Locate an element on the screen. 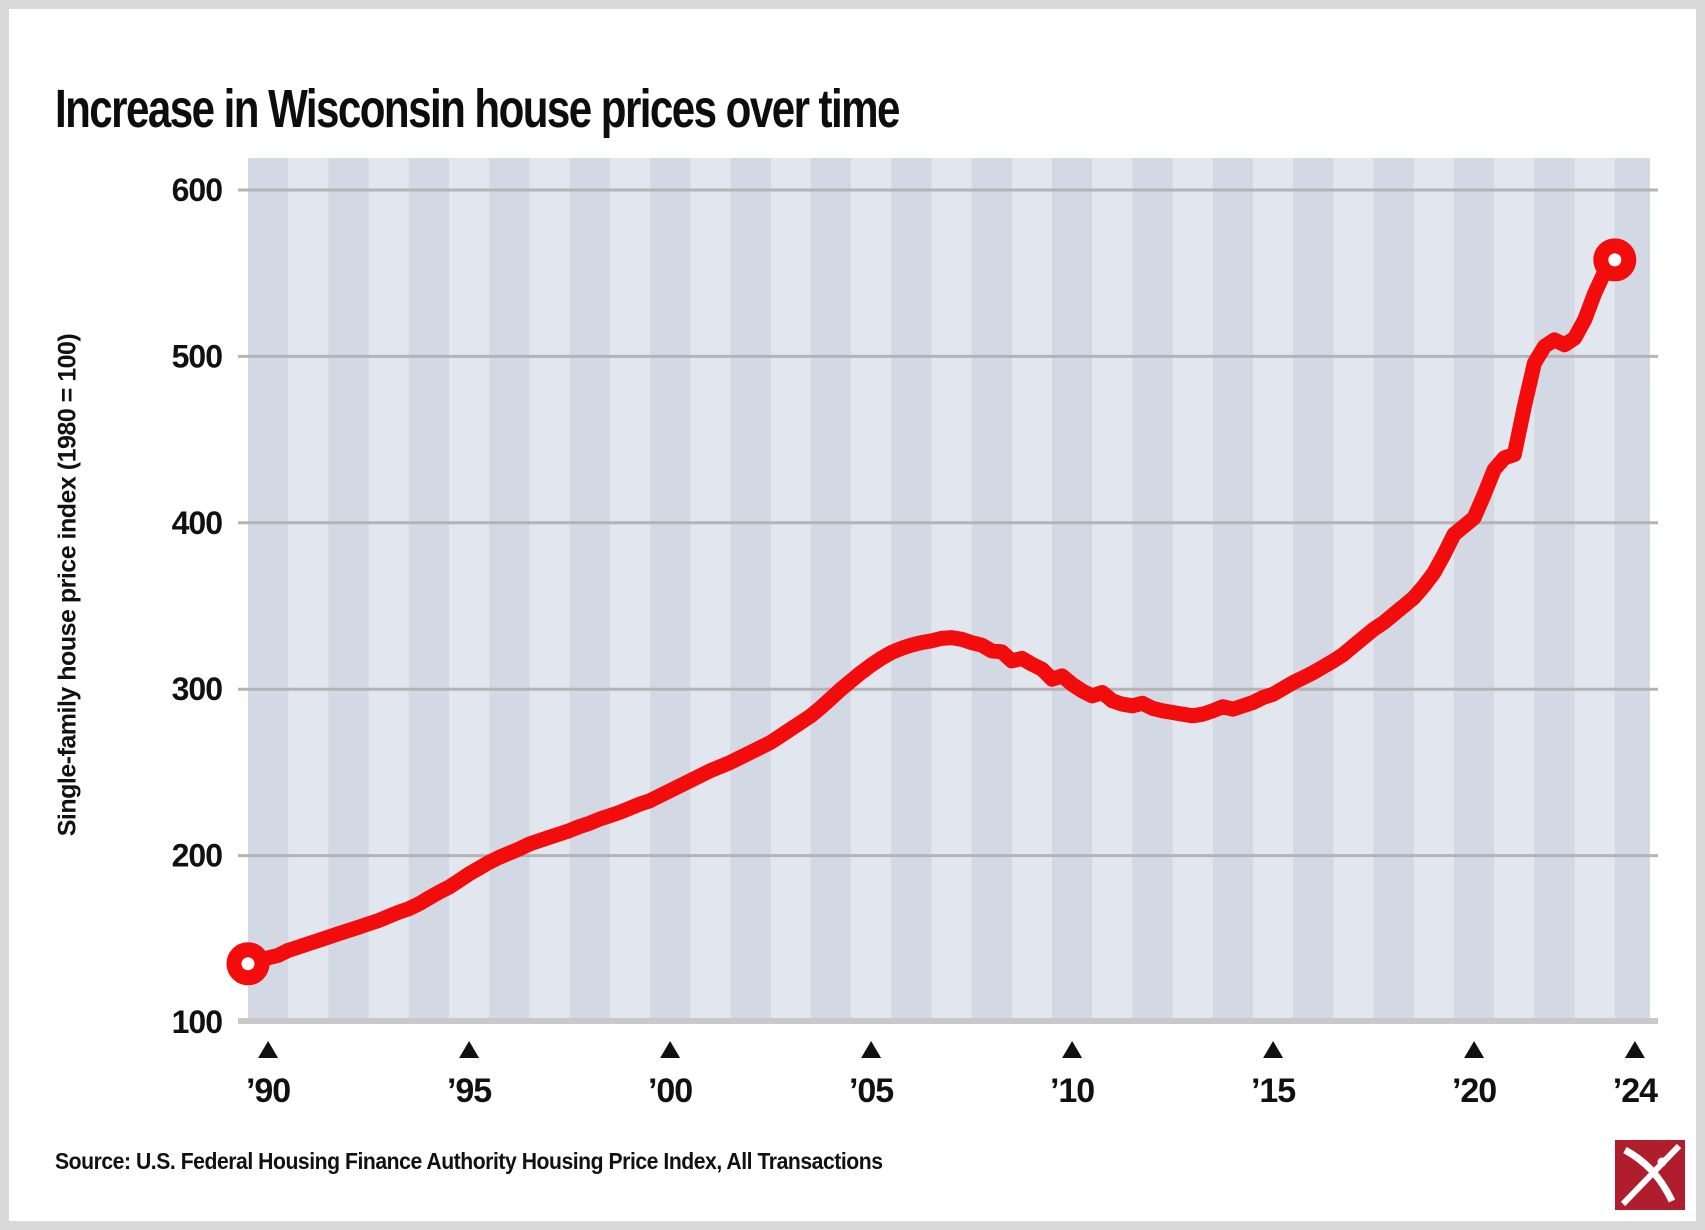 This screenshot has height=1230, width=1705. pickaxe-logo is located at coordinates (1650, 1175).